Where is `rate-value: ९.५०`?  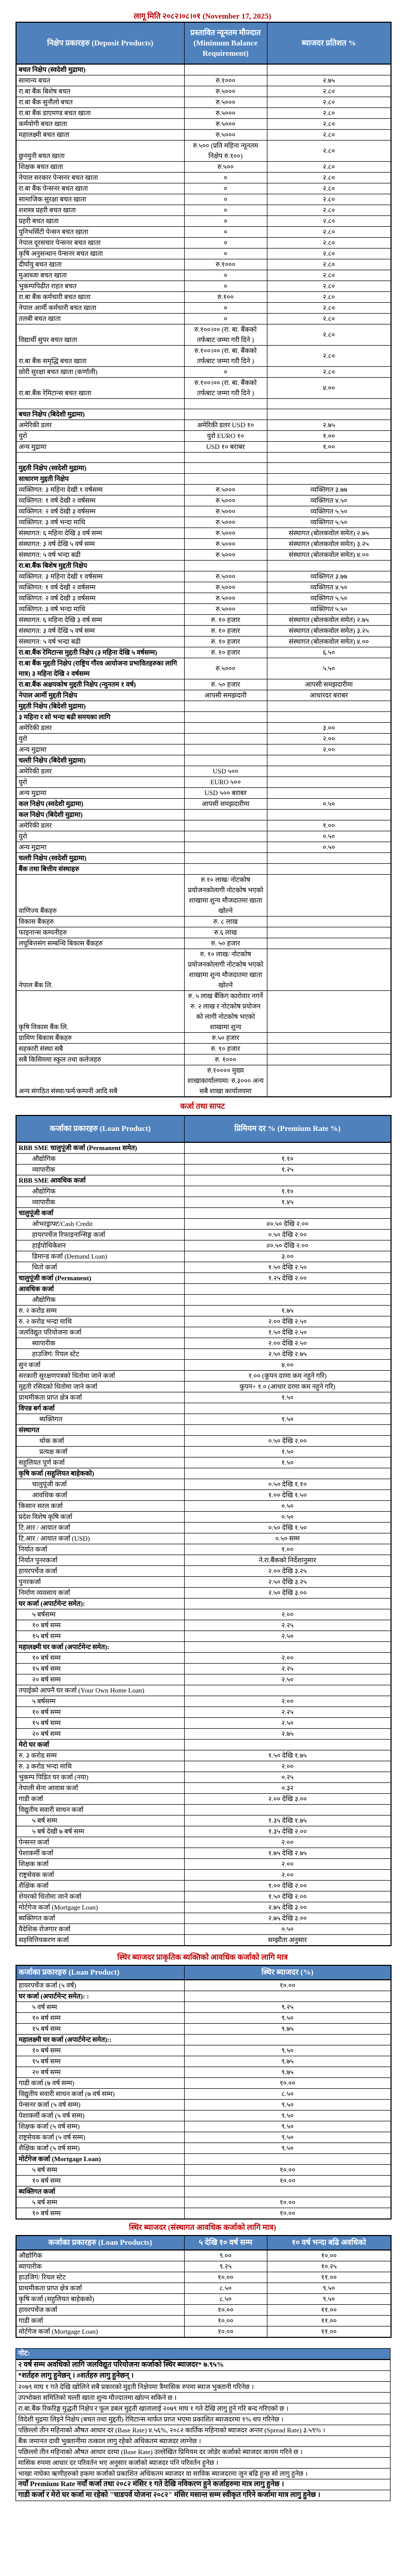 rate-value: ९.५० is located at coordinates (329, 2288).